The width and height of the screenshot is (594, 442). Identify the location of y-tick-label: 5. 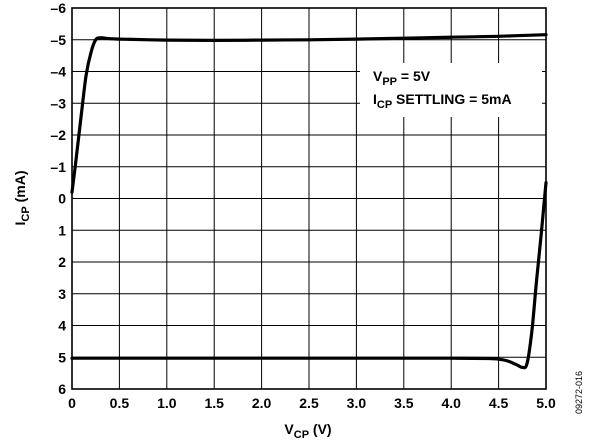
(62, 357).